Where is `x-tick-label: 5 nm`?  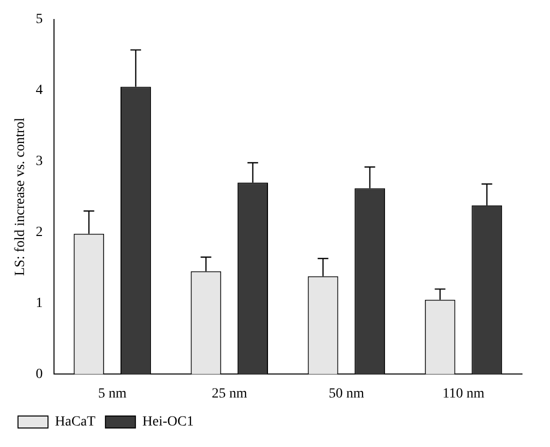
x-tick-label: 5 nm is located at coordinates (112, 394).